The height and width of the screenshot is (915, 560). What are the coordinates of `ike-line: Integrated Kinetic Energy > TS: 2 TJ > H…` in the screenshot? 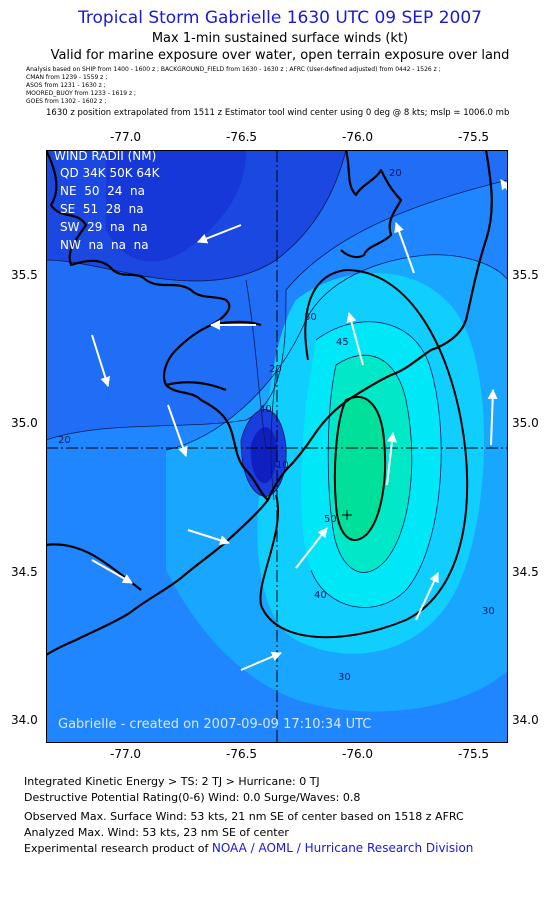 It's located at (172, 781).